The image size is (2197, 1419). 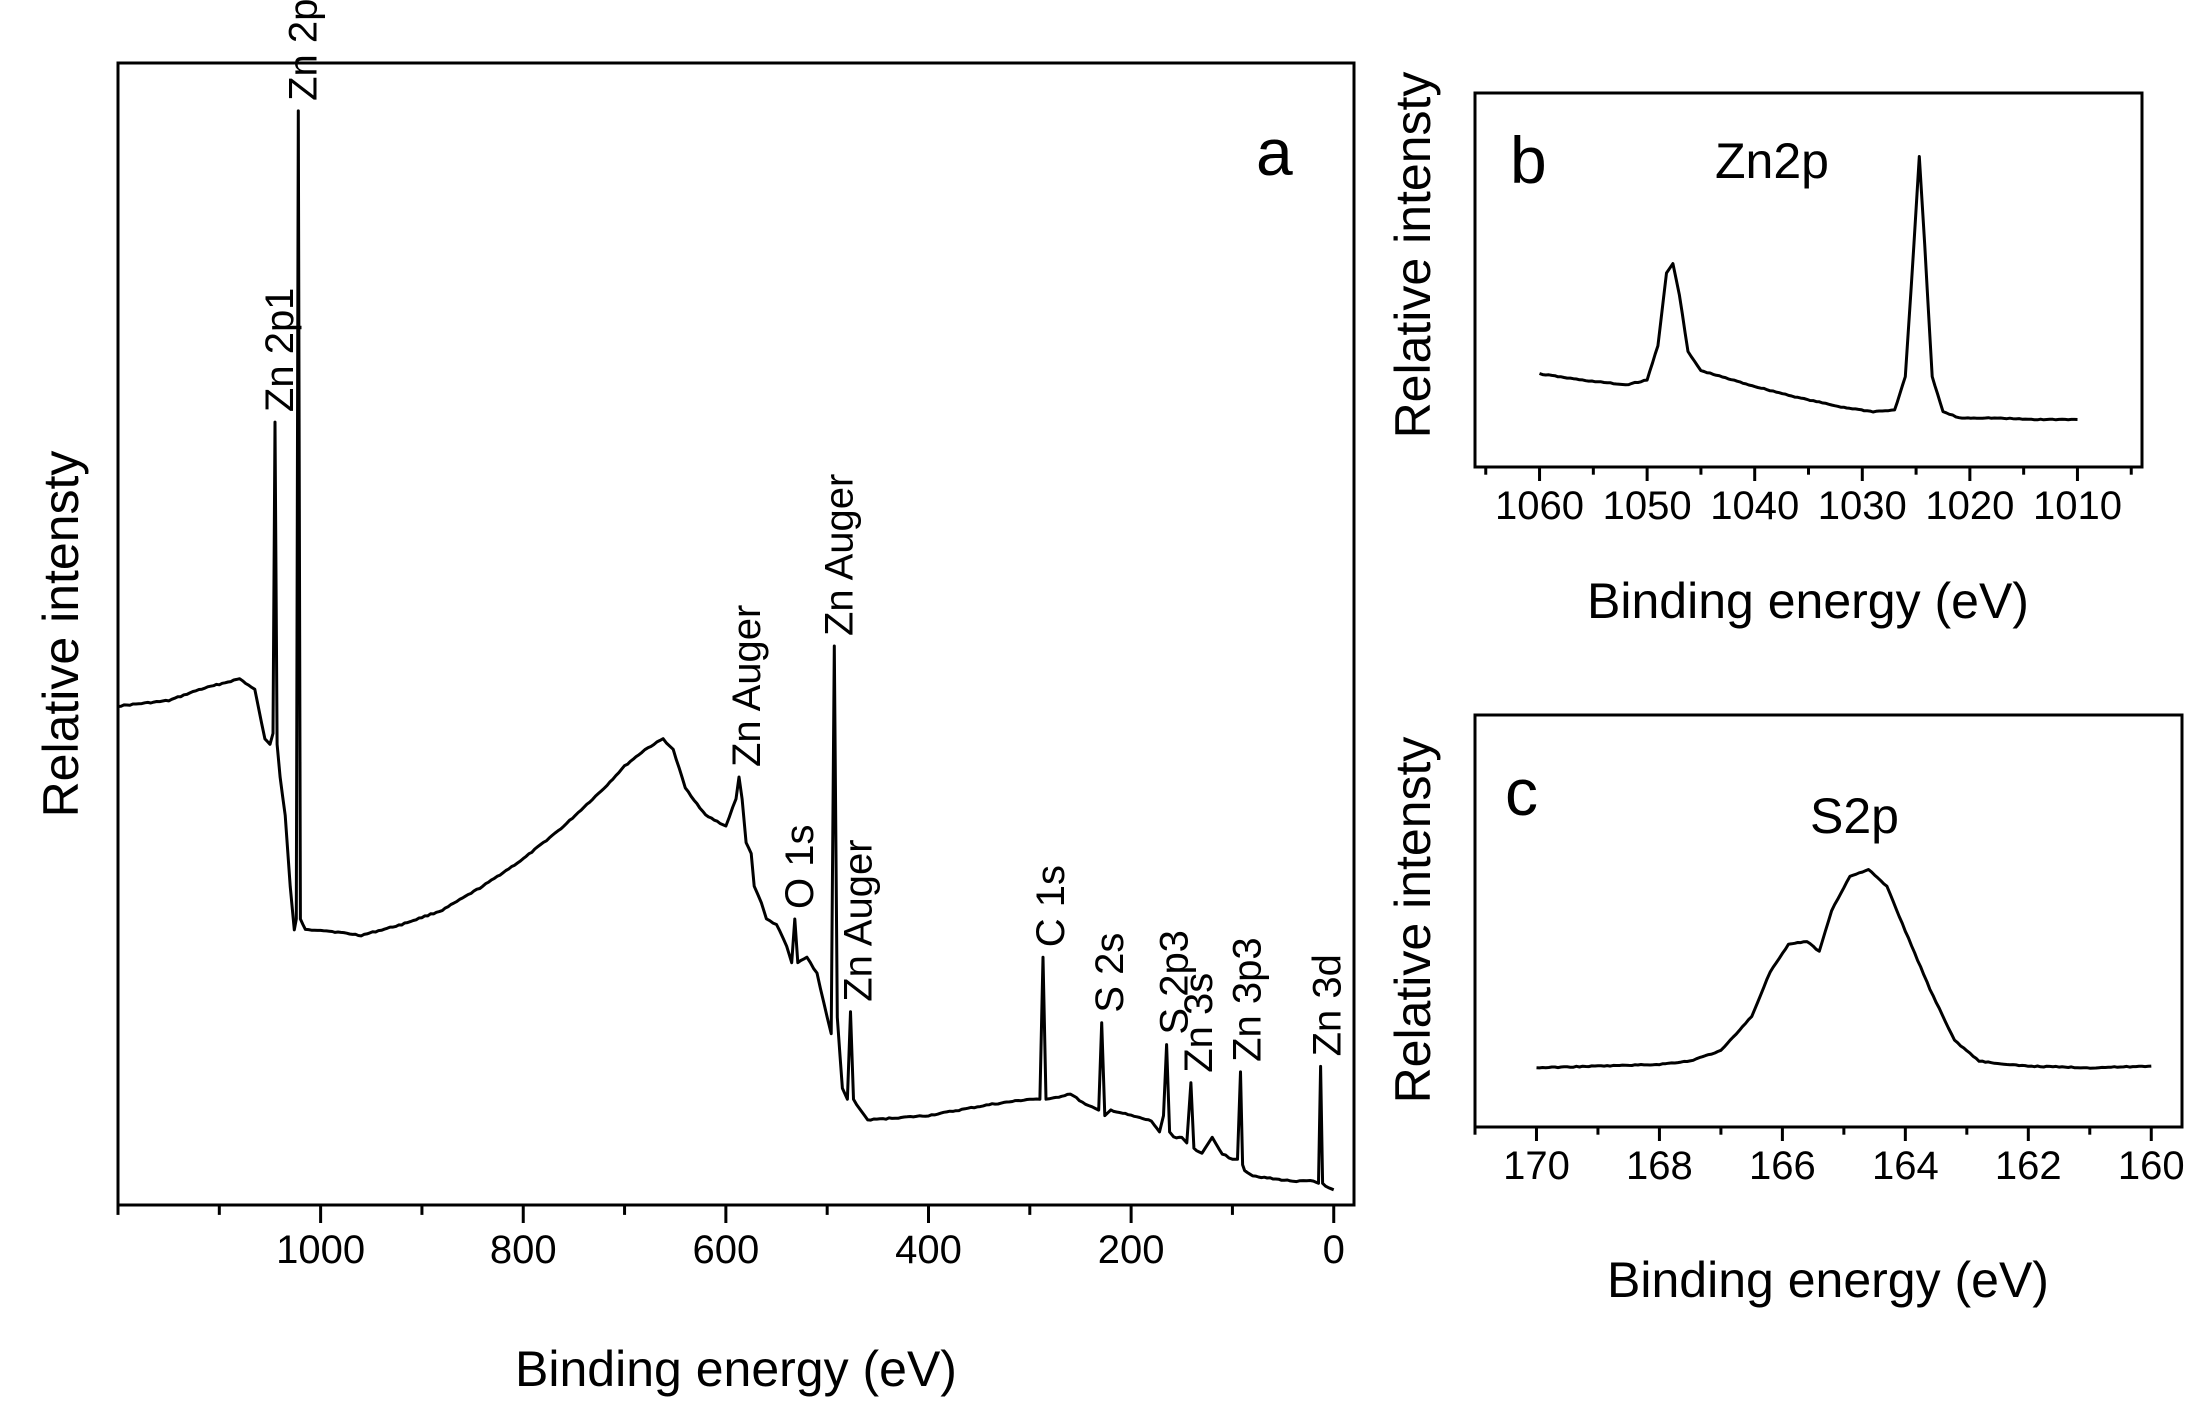 I want to click on x-tick-label: 164, so click(x=1905, y=1166).